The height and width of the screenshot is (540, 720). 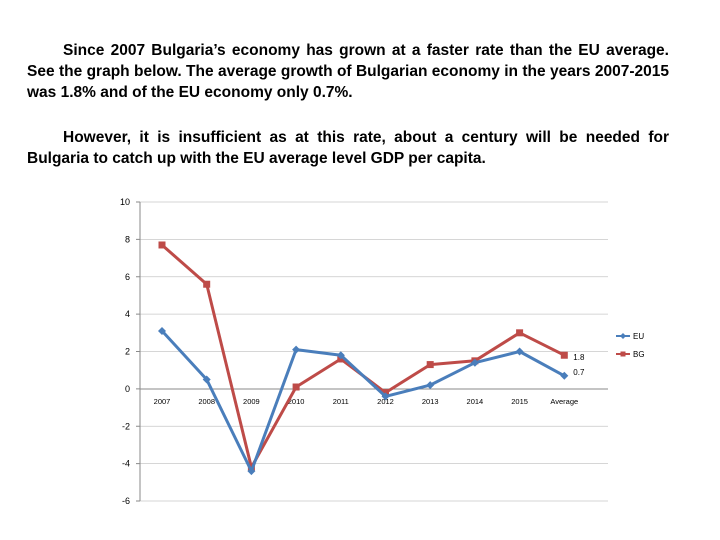 I want to click on x-tick-label: 2014, so click(x=475, y=401).